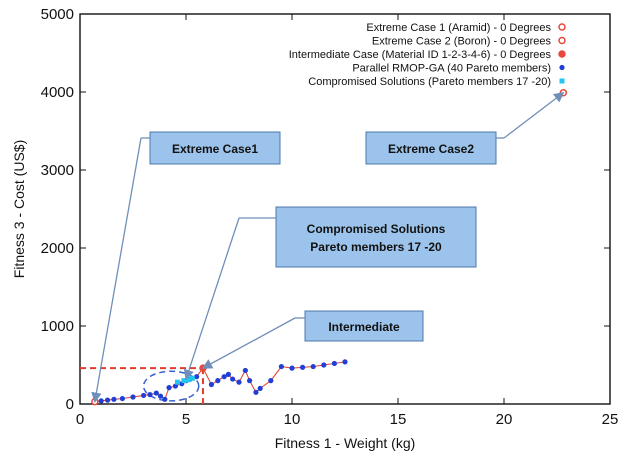 The image size is (632, 460). I want to click on compromised-highlight-ellipse, so click(171, 386).